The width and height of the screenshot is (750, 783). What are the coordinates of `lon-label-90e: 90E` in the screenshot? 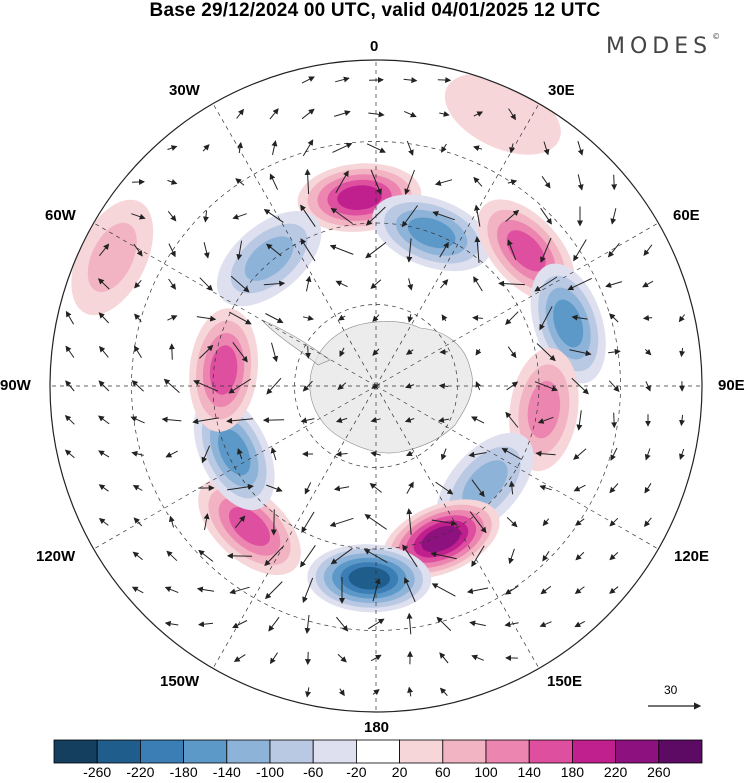 It's located at (731, 385).